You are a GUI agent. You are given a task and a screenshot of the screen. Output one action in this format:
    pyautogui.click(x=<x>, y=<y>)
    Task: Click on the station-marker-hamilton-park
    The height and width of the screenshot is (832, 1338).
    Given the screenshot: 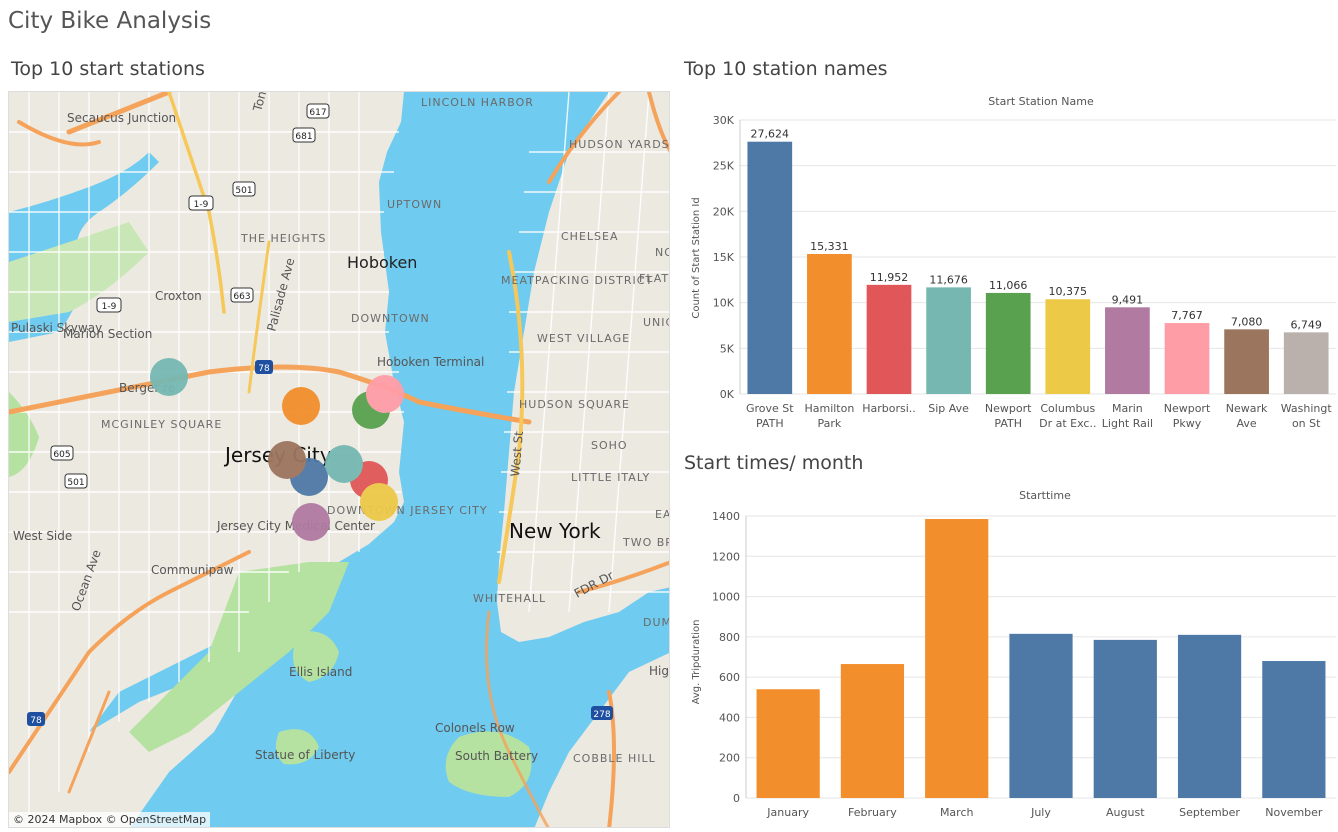 What is the action you would take?
    pyautogui.click(x=301, y=406)
    